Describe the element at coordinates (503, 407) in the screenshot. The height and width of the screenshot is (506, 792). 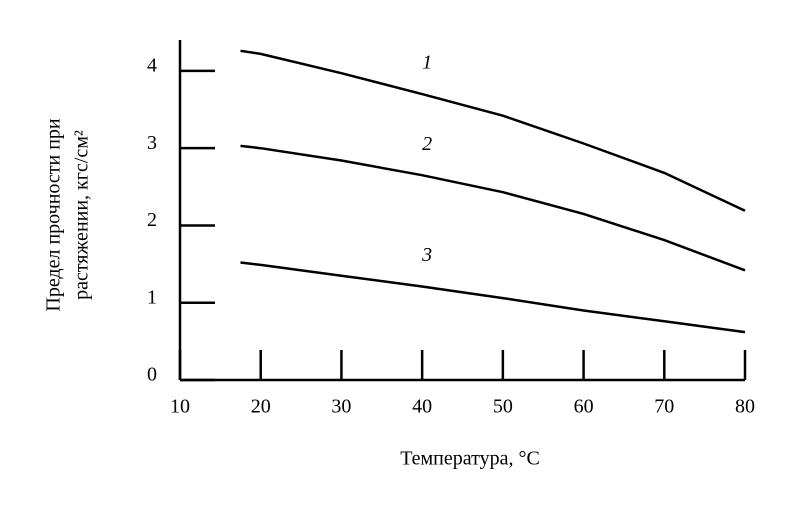
I see `x-tick-label: 50` at that location.